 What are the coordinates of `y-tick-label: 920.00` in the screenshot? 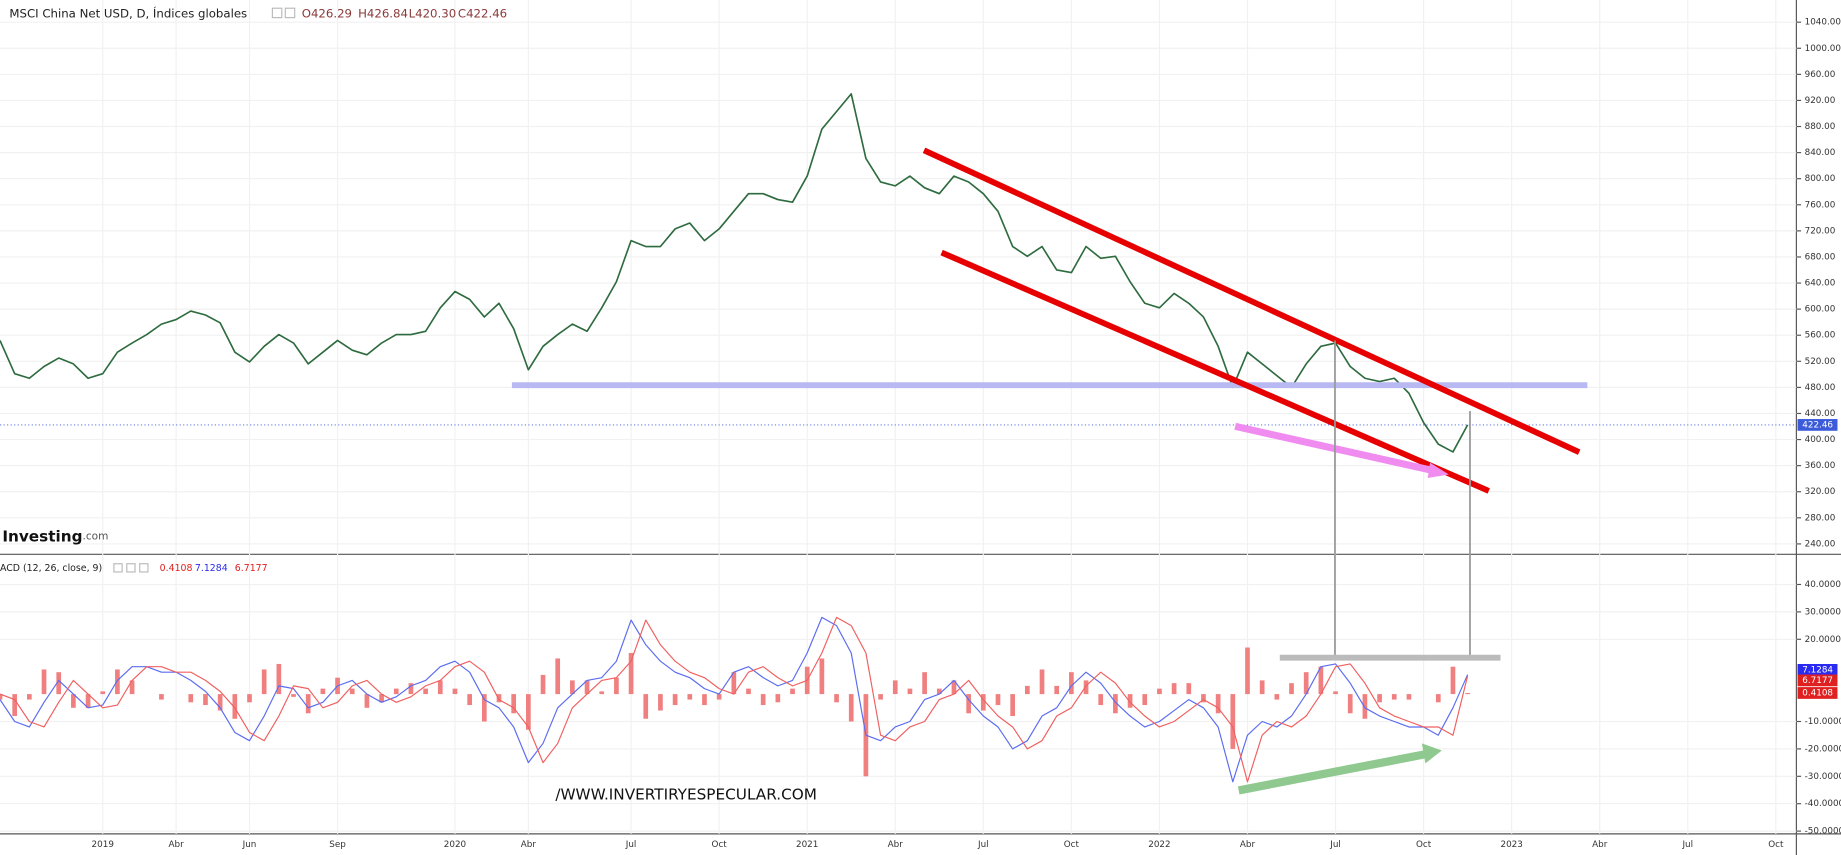 It's located at (1820, 101).